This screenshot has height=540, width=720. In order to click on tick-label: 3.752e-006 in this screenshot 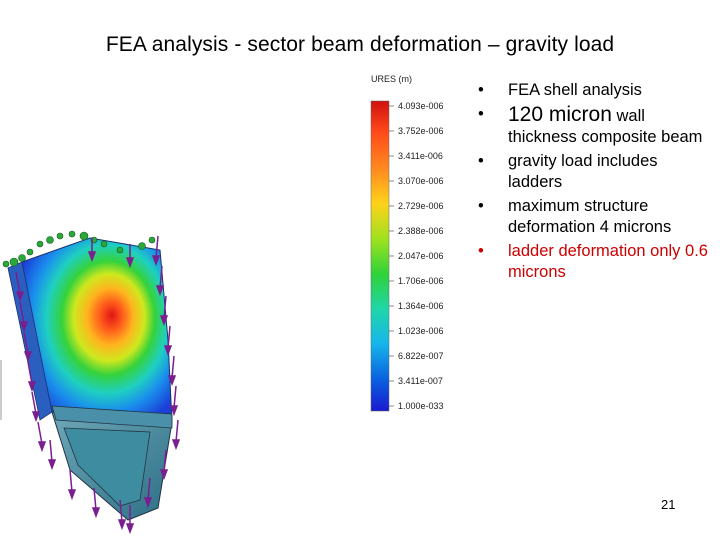, I will do `click(421, 131)`.